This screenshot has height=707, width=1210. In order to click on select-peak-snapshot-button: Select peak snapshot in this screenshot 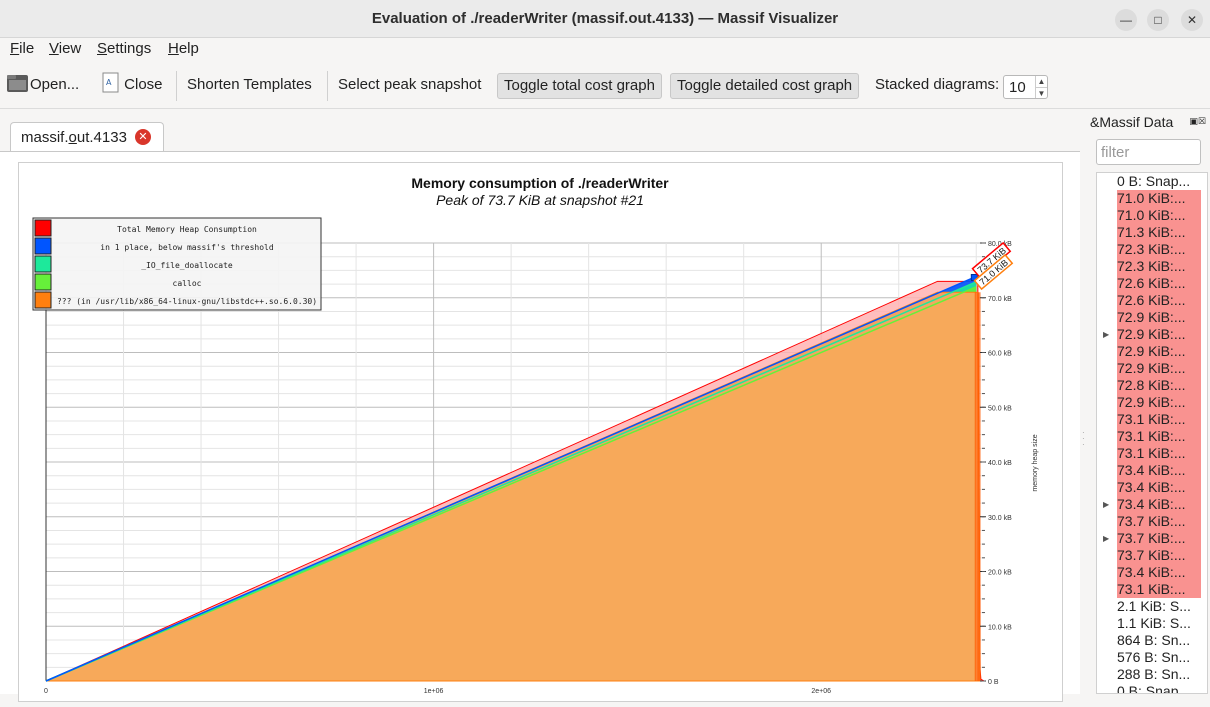, I will do `click(410, 84)`.